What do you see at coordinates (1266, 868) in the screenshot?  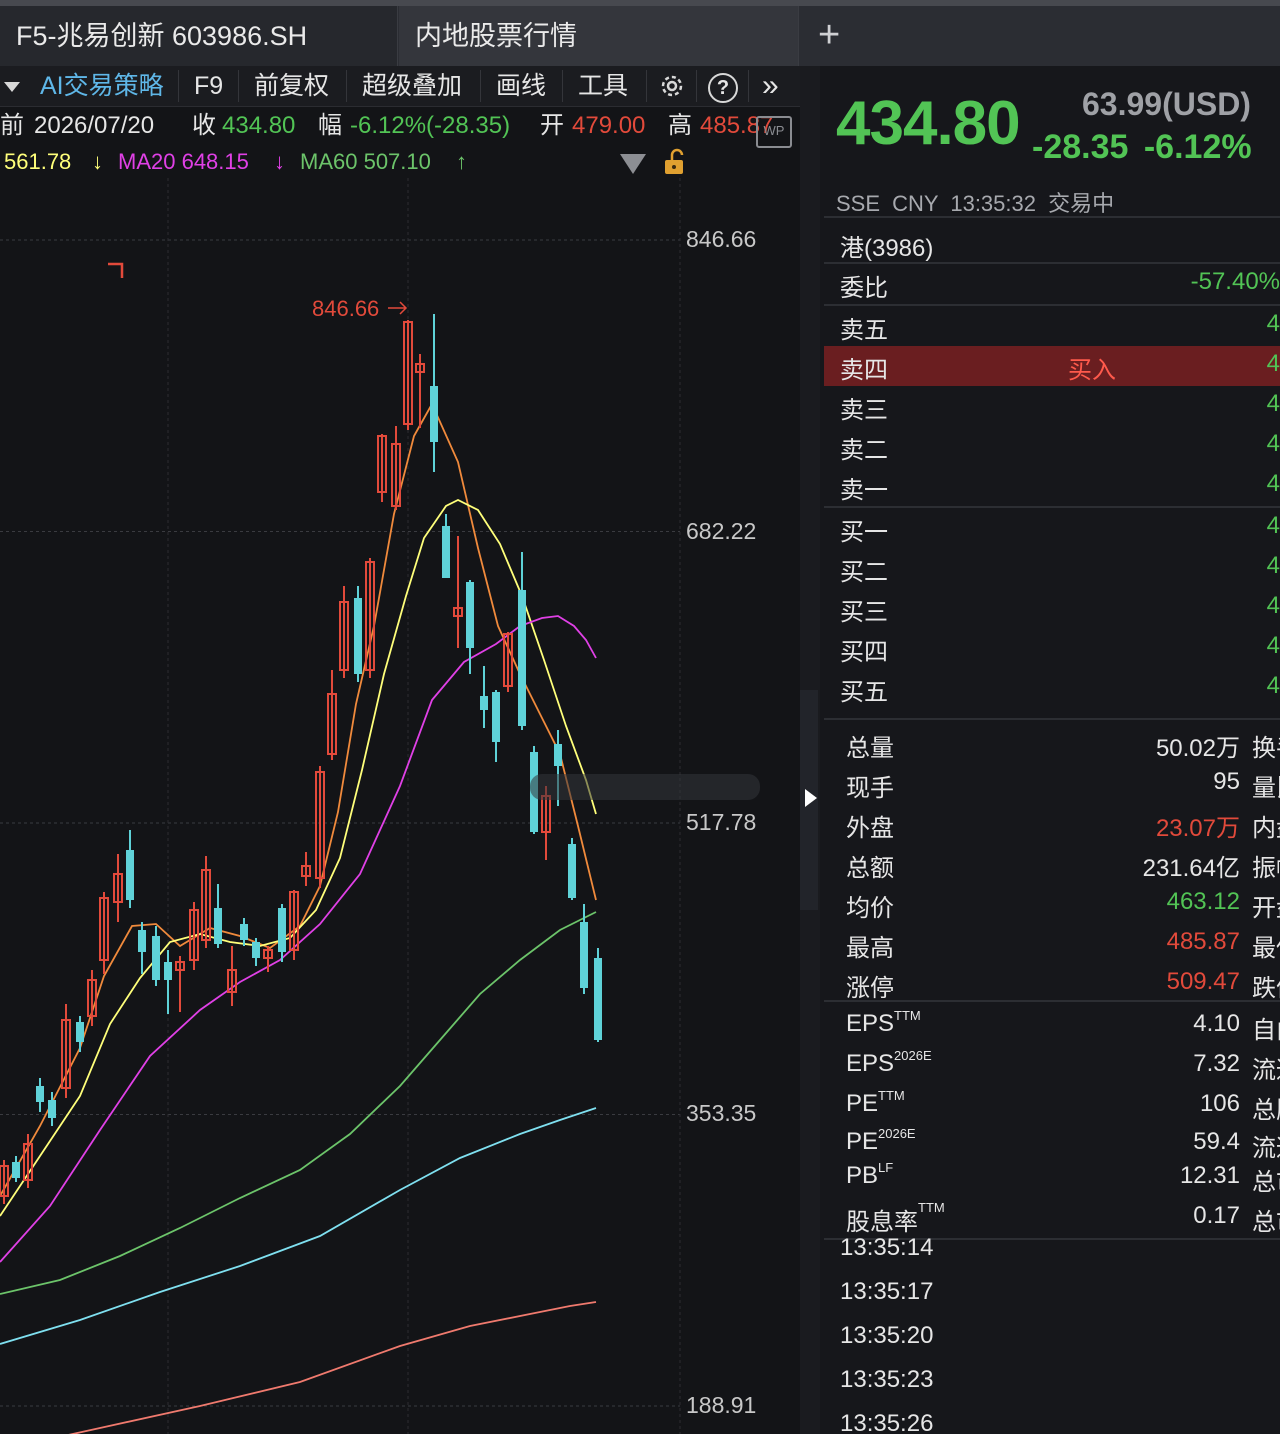 I see `stat-side-label: 振幅` at bounding box center [1266, 868].